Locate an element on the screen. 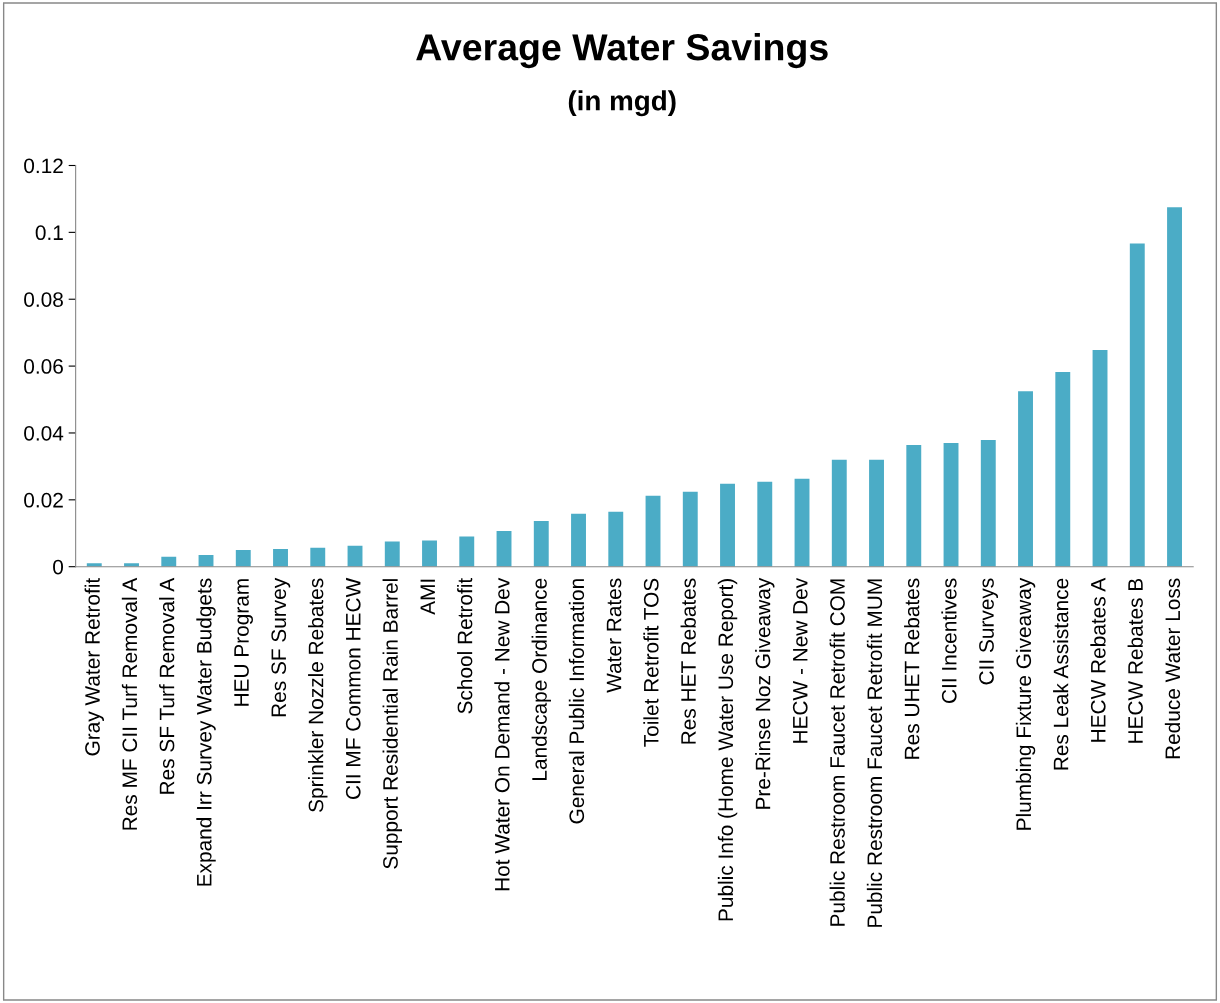  x-tick-label: School Retrofit is located at coordinates (465, 645).